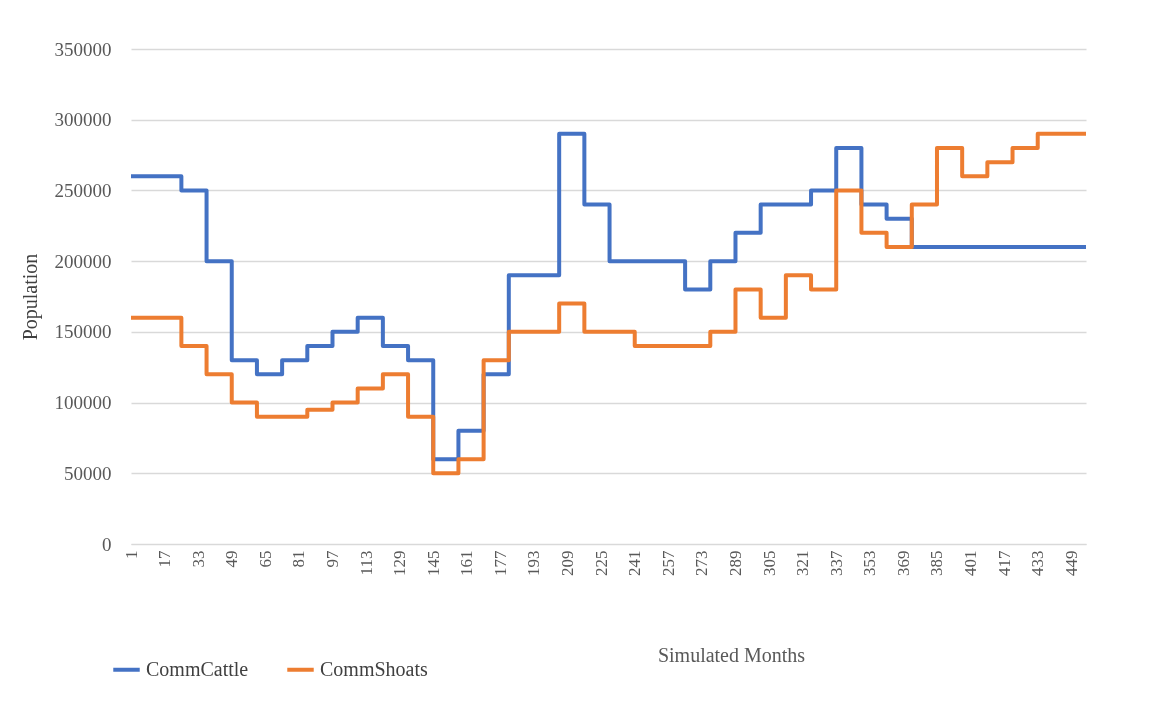 The width and height of the screenshot is (1152, 711). What do you see at coordinates (83, 332) in the screenshot?
I see `y-tick-label: 150000` at bounding box center [83, 332].